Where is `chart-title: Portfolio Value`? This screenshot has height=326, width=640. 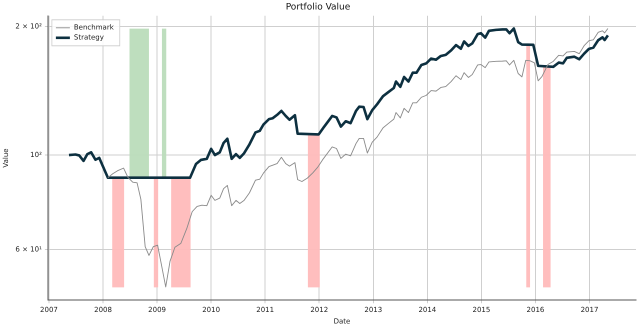 chart-title: Portfolio Value is located at coordinates (318, 7).